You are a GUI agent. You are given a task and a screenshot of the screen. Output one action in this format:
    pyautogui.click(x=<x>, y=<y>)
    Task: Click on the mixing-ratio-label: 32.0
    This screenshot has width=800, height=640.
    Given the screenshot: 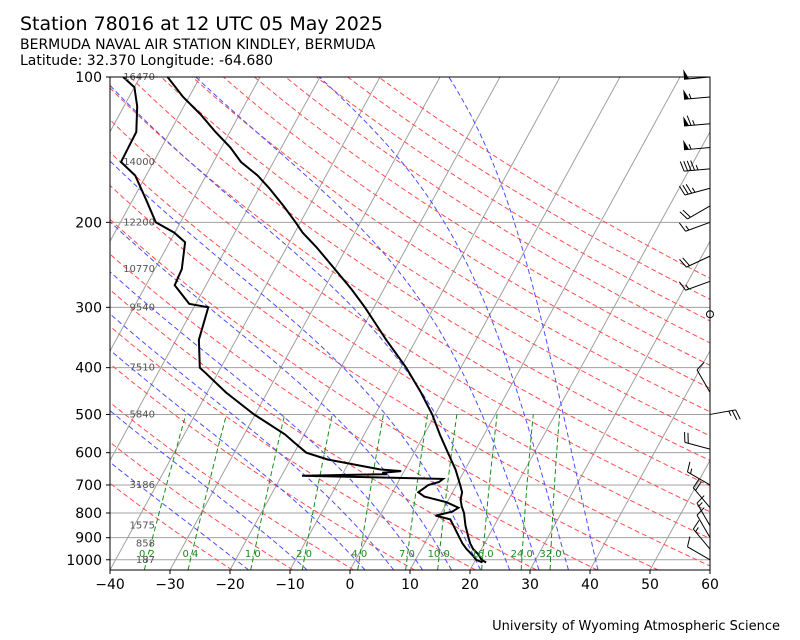 What is the action you would take?
    pyautogui.click(x=550, y=554)
    